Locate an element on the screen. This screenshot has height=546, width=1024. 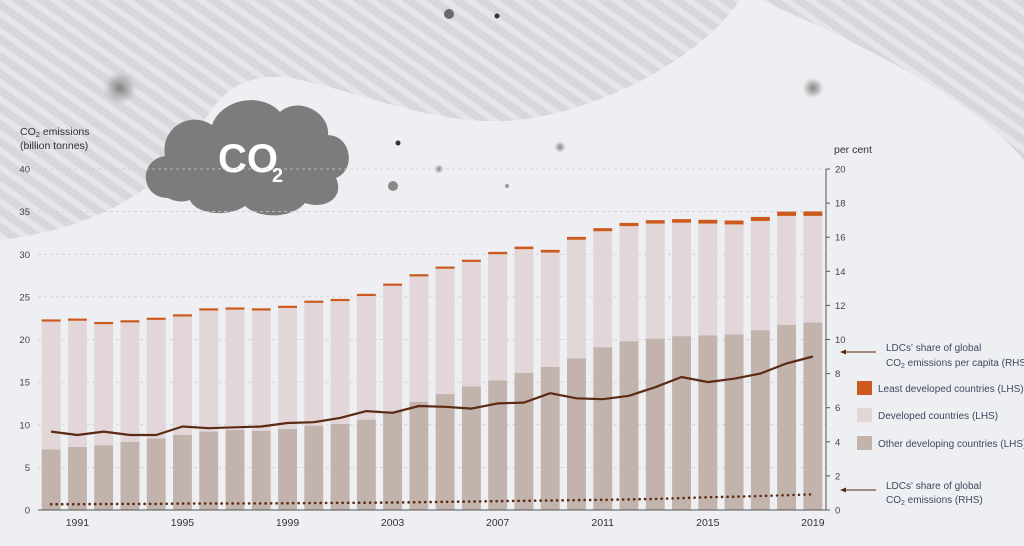
right-tick-label: 8 is located at coordinates (837, 374).